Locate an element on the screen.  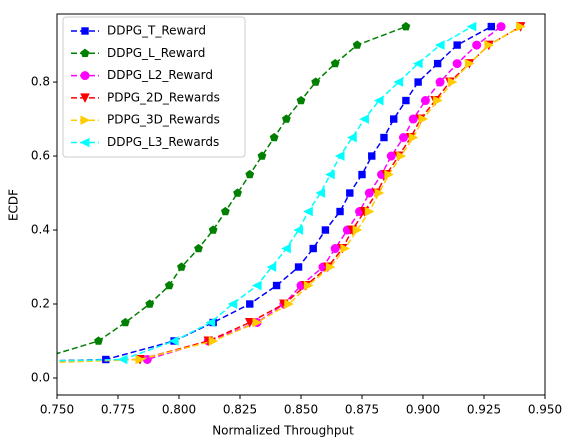
x-tick-label: 0.850 is located at coordinates (301, 410).